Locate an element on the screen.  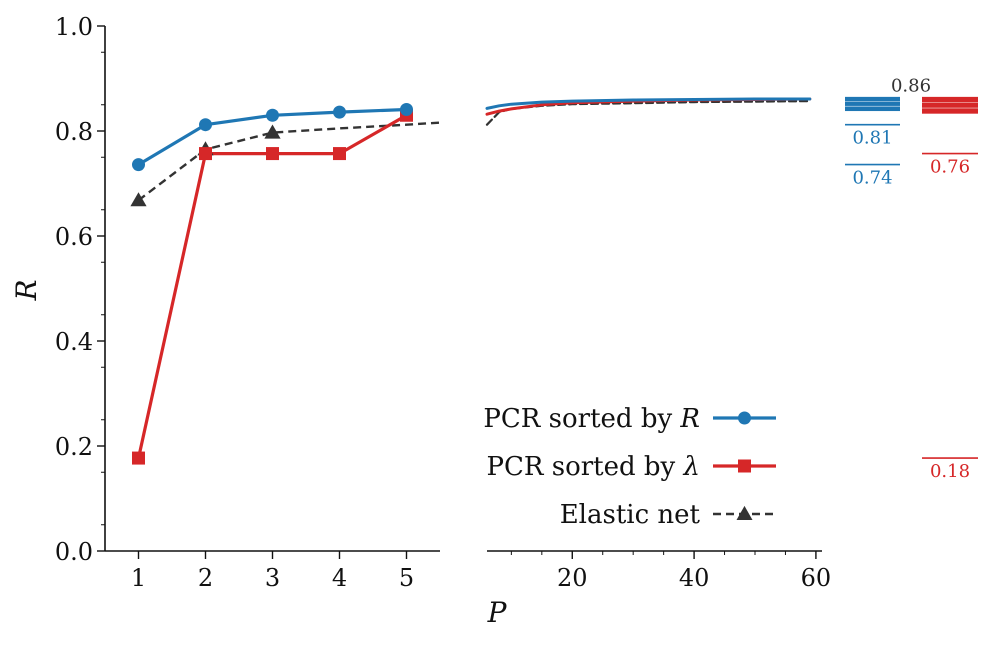
y-tick-label: 0.0 is located at coordinates (74, 552).